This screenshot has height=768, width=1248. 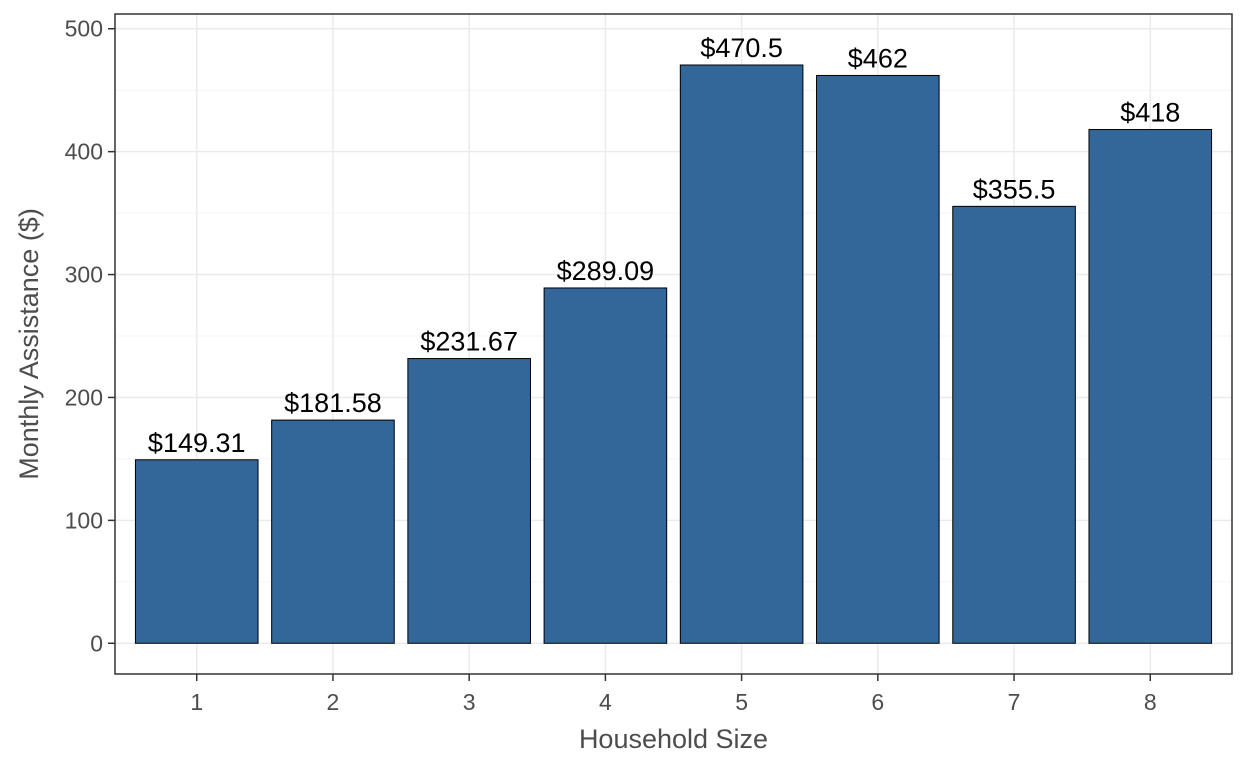 I want to click on y-tick-label: 500, so click(x=84, y=29).